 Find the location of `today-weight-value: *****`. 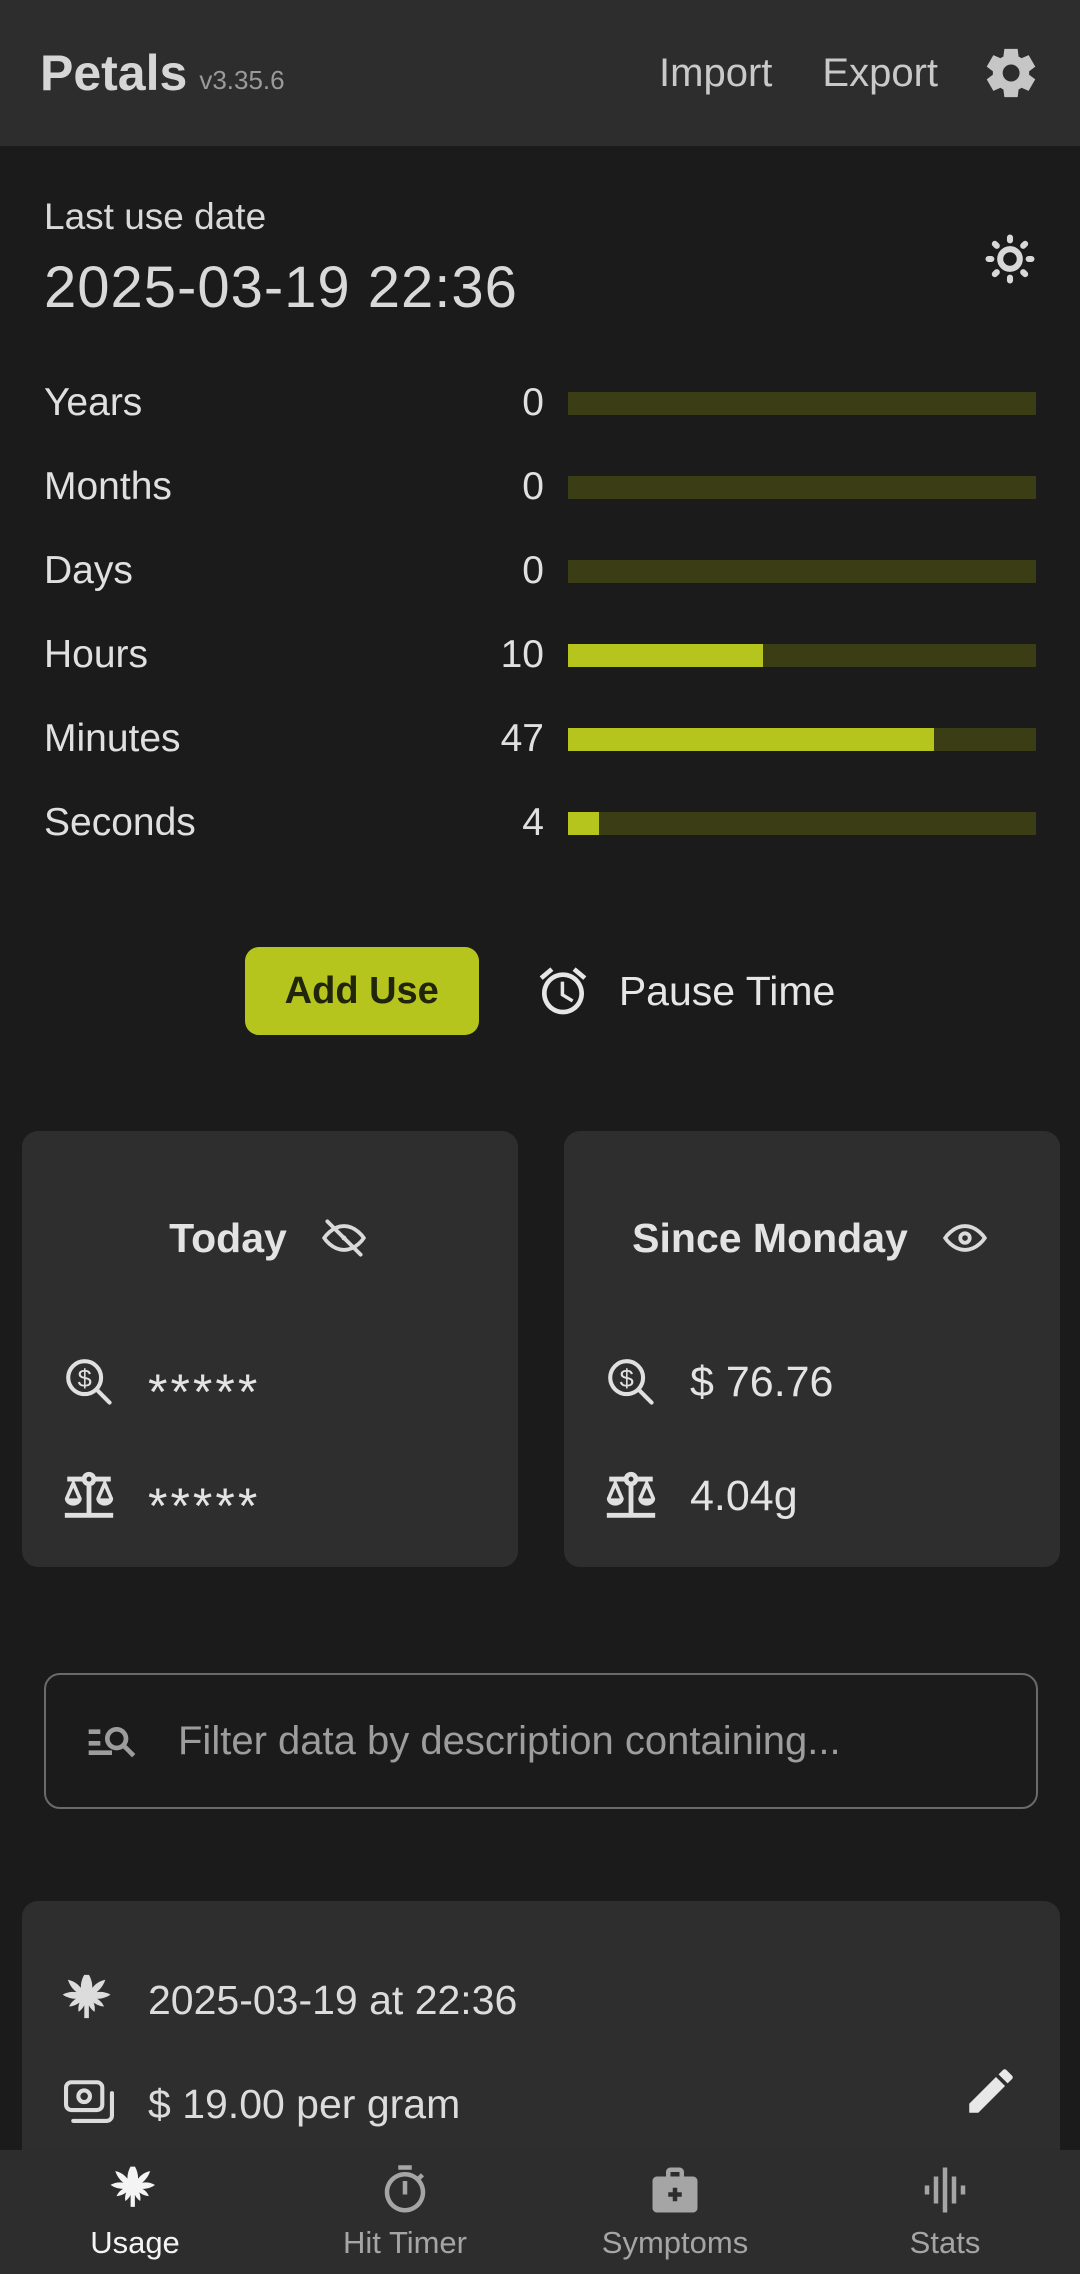

today-weight-value: ***** is located at coordinates (204, 1506).